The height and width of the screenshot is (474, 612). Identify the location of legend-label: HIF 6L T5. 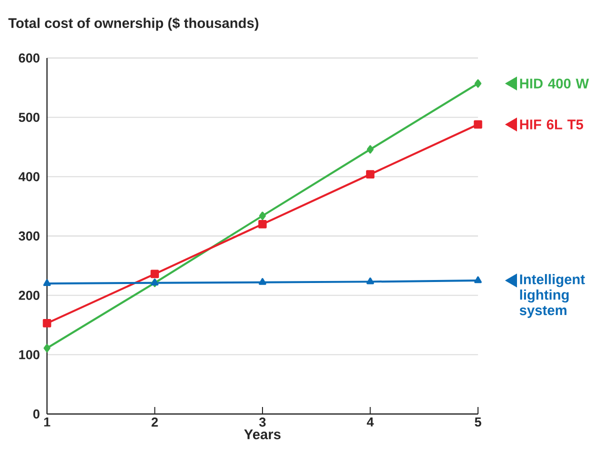
(552, 125).